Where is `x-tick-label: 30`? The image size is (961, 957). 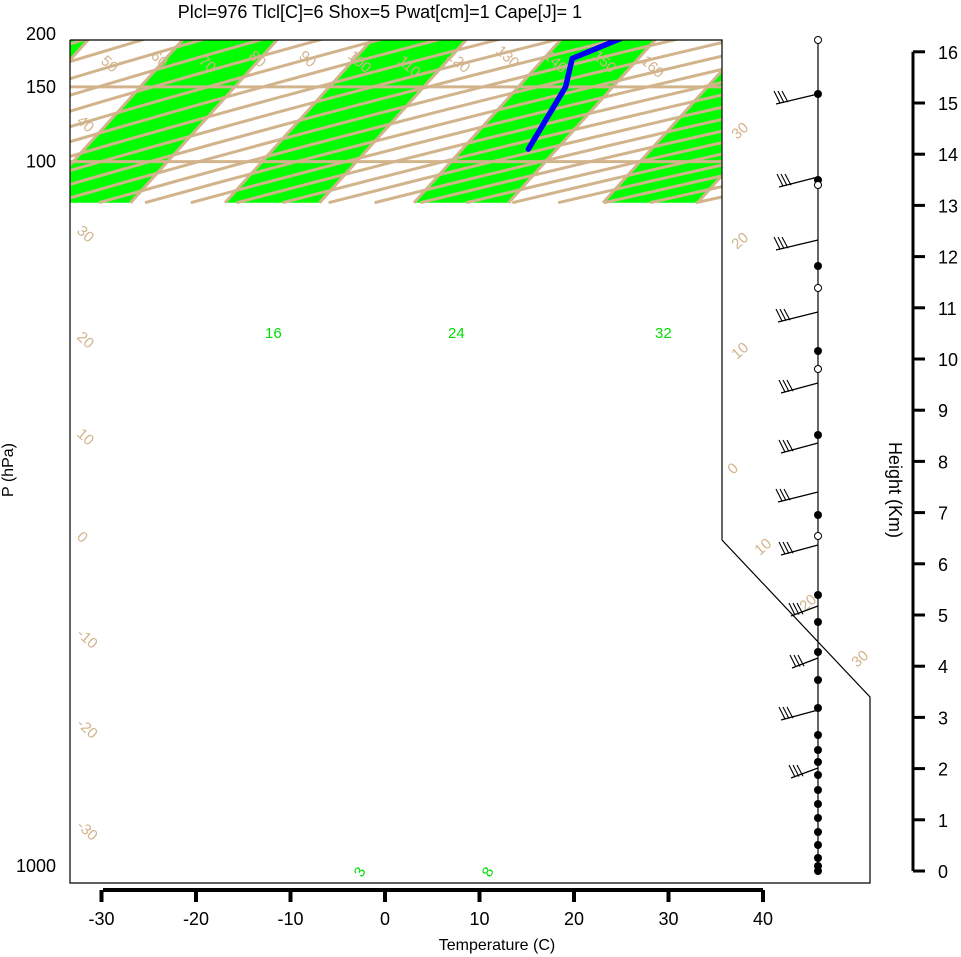
x-tick-label: 30 is located at coordinates (668, 919).